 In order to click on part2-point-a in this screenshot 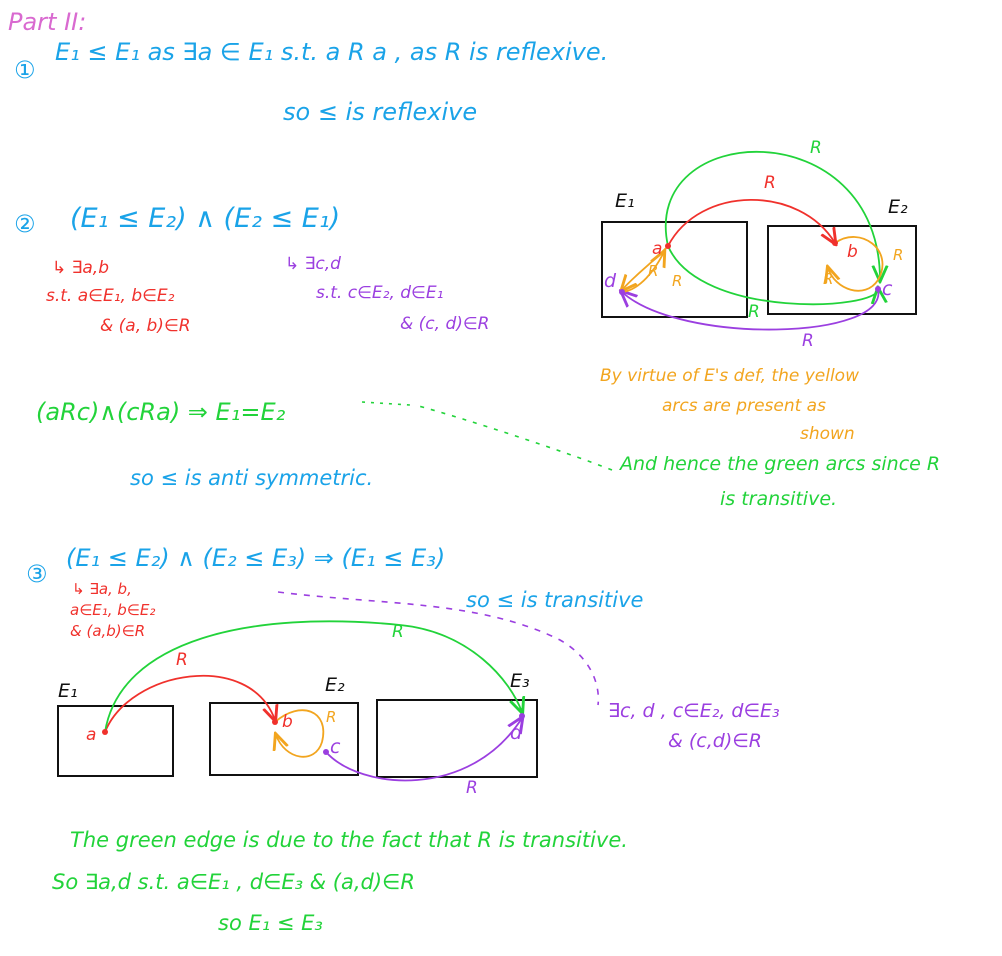, I will do `click(668, 246)`.